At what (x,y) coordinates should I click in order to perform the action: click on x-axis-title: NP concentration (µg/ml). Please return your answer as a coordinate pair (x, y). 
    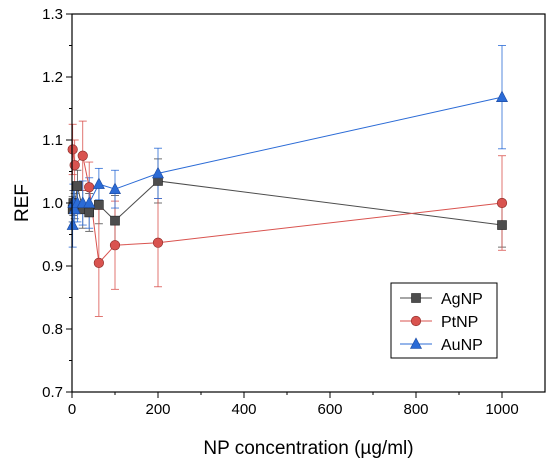
    Looking at the image, I should click on (308, 448).